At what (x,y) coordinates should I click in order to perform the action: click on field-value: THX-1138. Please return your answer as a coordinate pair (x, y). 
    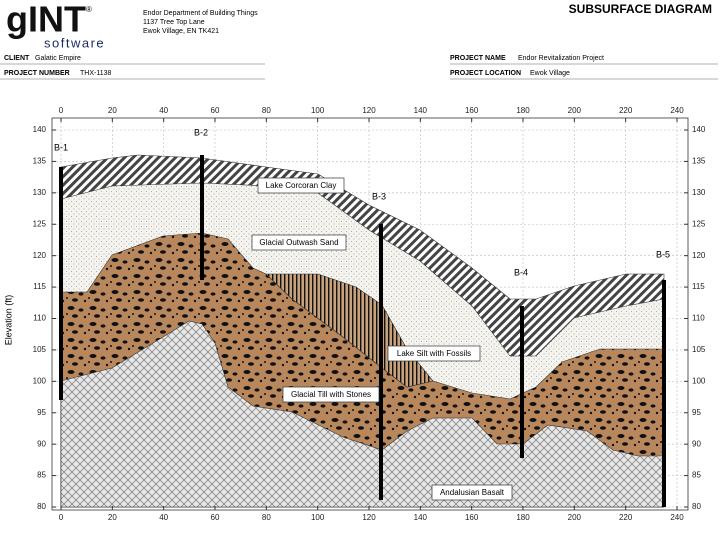
    Looking at the image, I should click on (95, 73).